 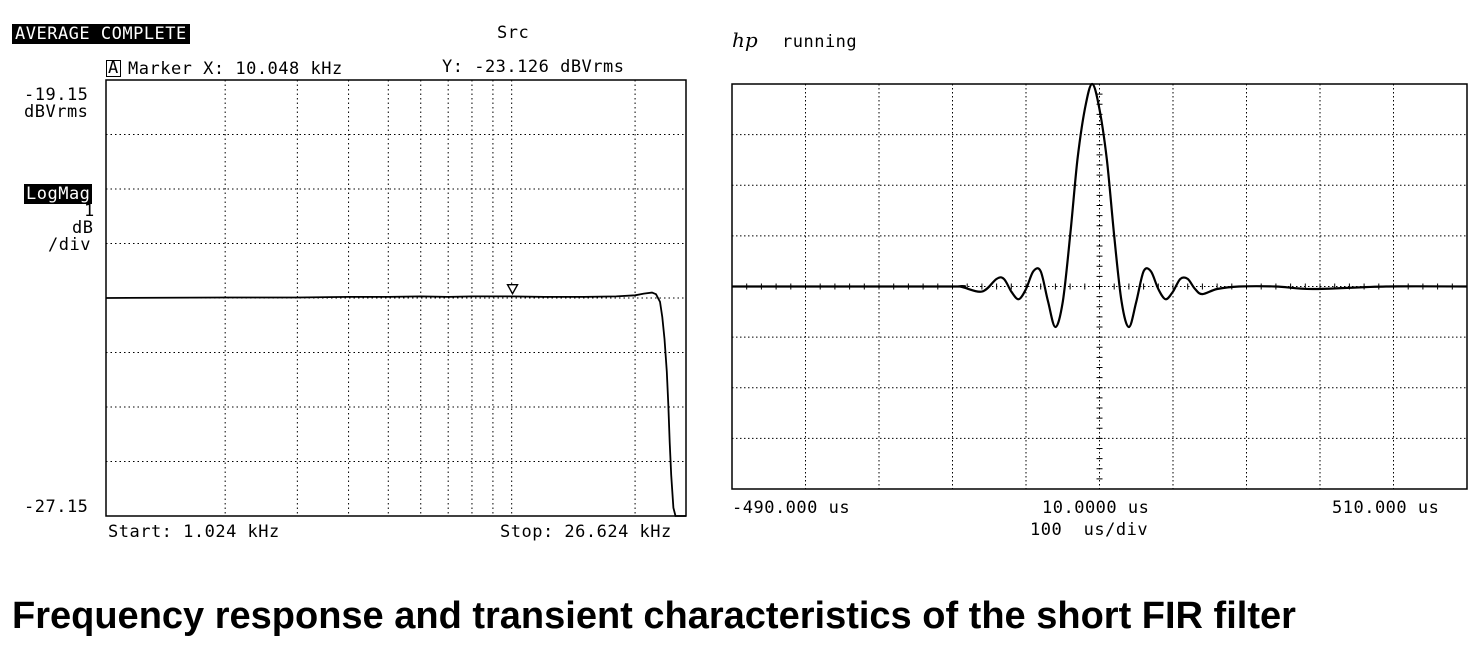 I want to click on status-banner: AVERAGE COMPLETE, so click(x=101, y=34).